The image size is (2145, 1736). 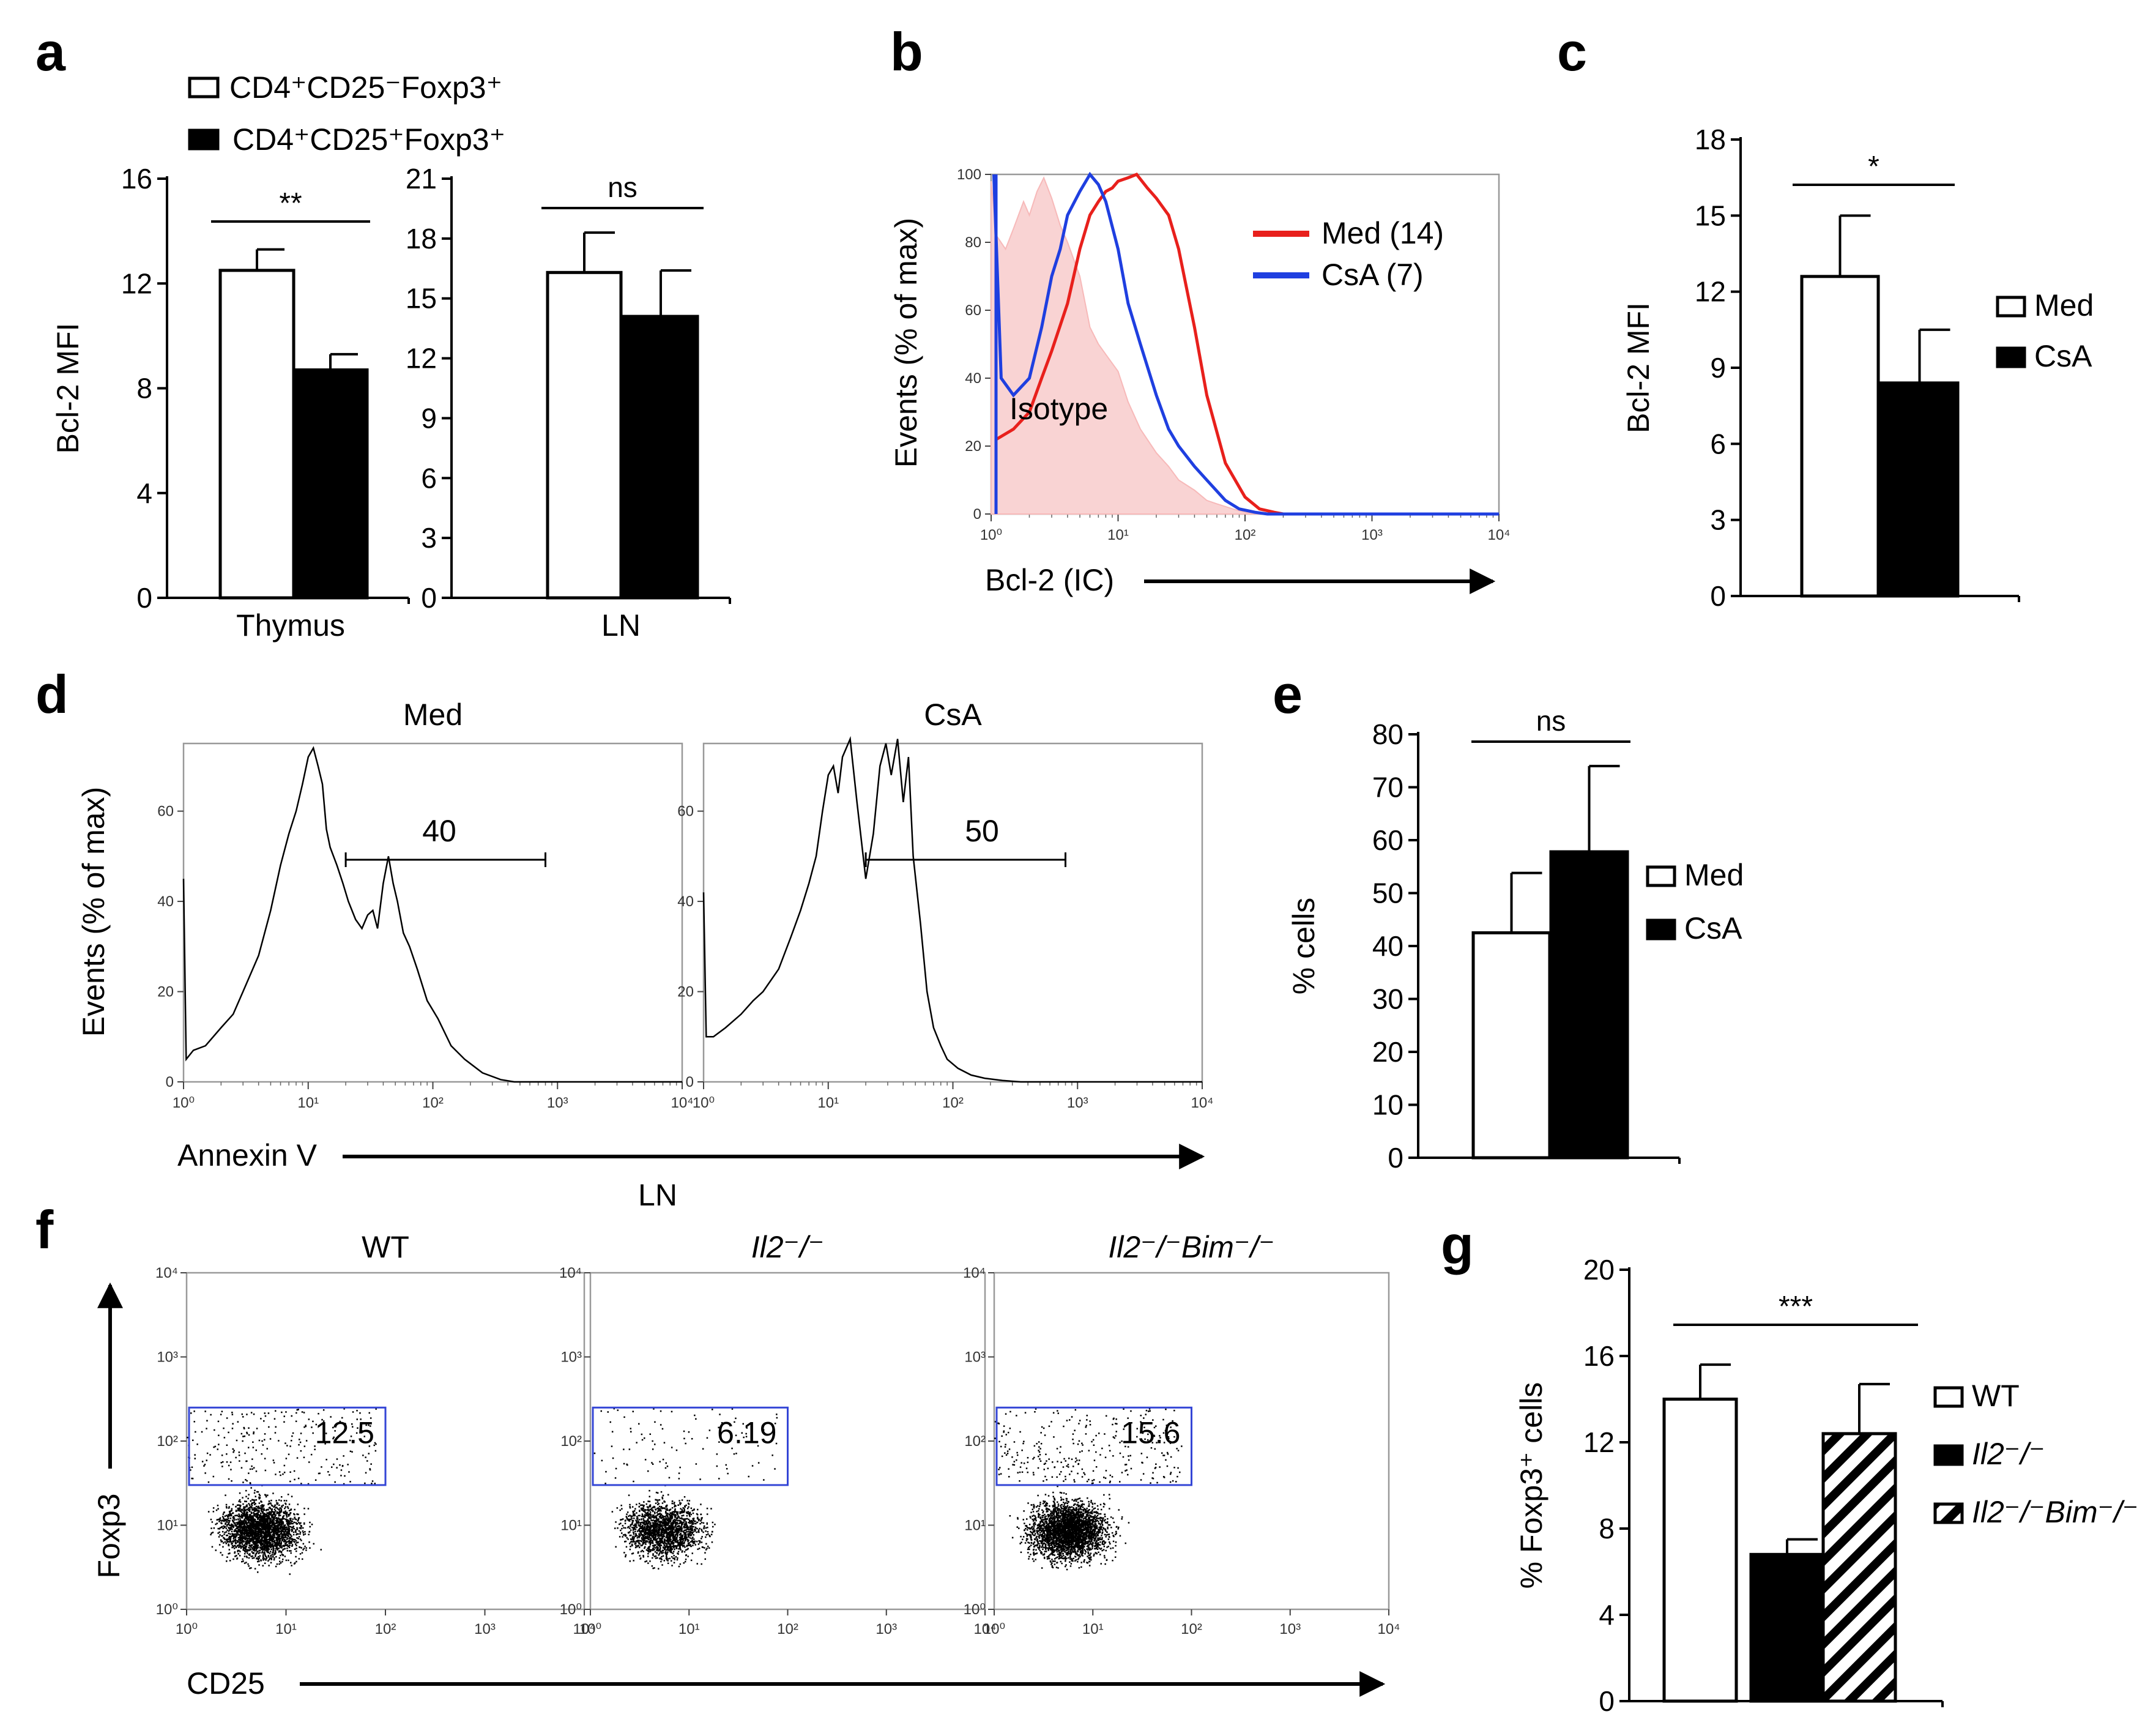 What do you see at coordinates (44, 1229) in the screenshot?
I see `panel-label-f: f` at bounding box center [44, 1229].